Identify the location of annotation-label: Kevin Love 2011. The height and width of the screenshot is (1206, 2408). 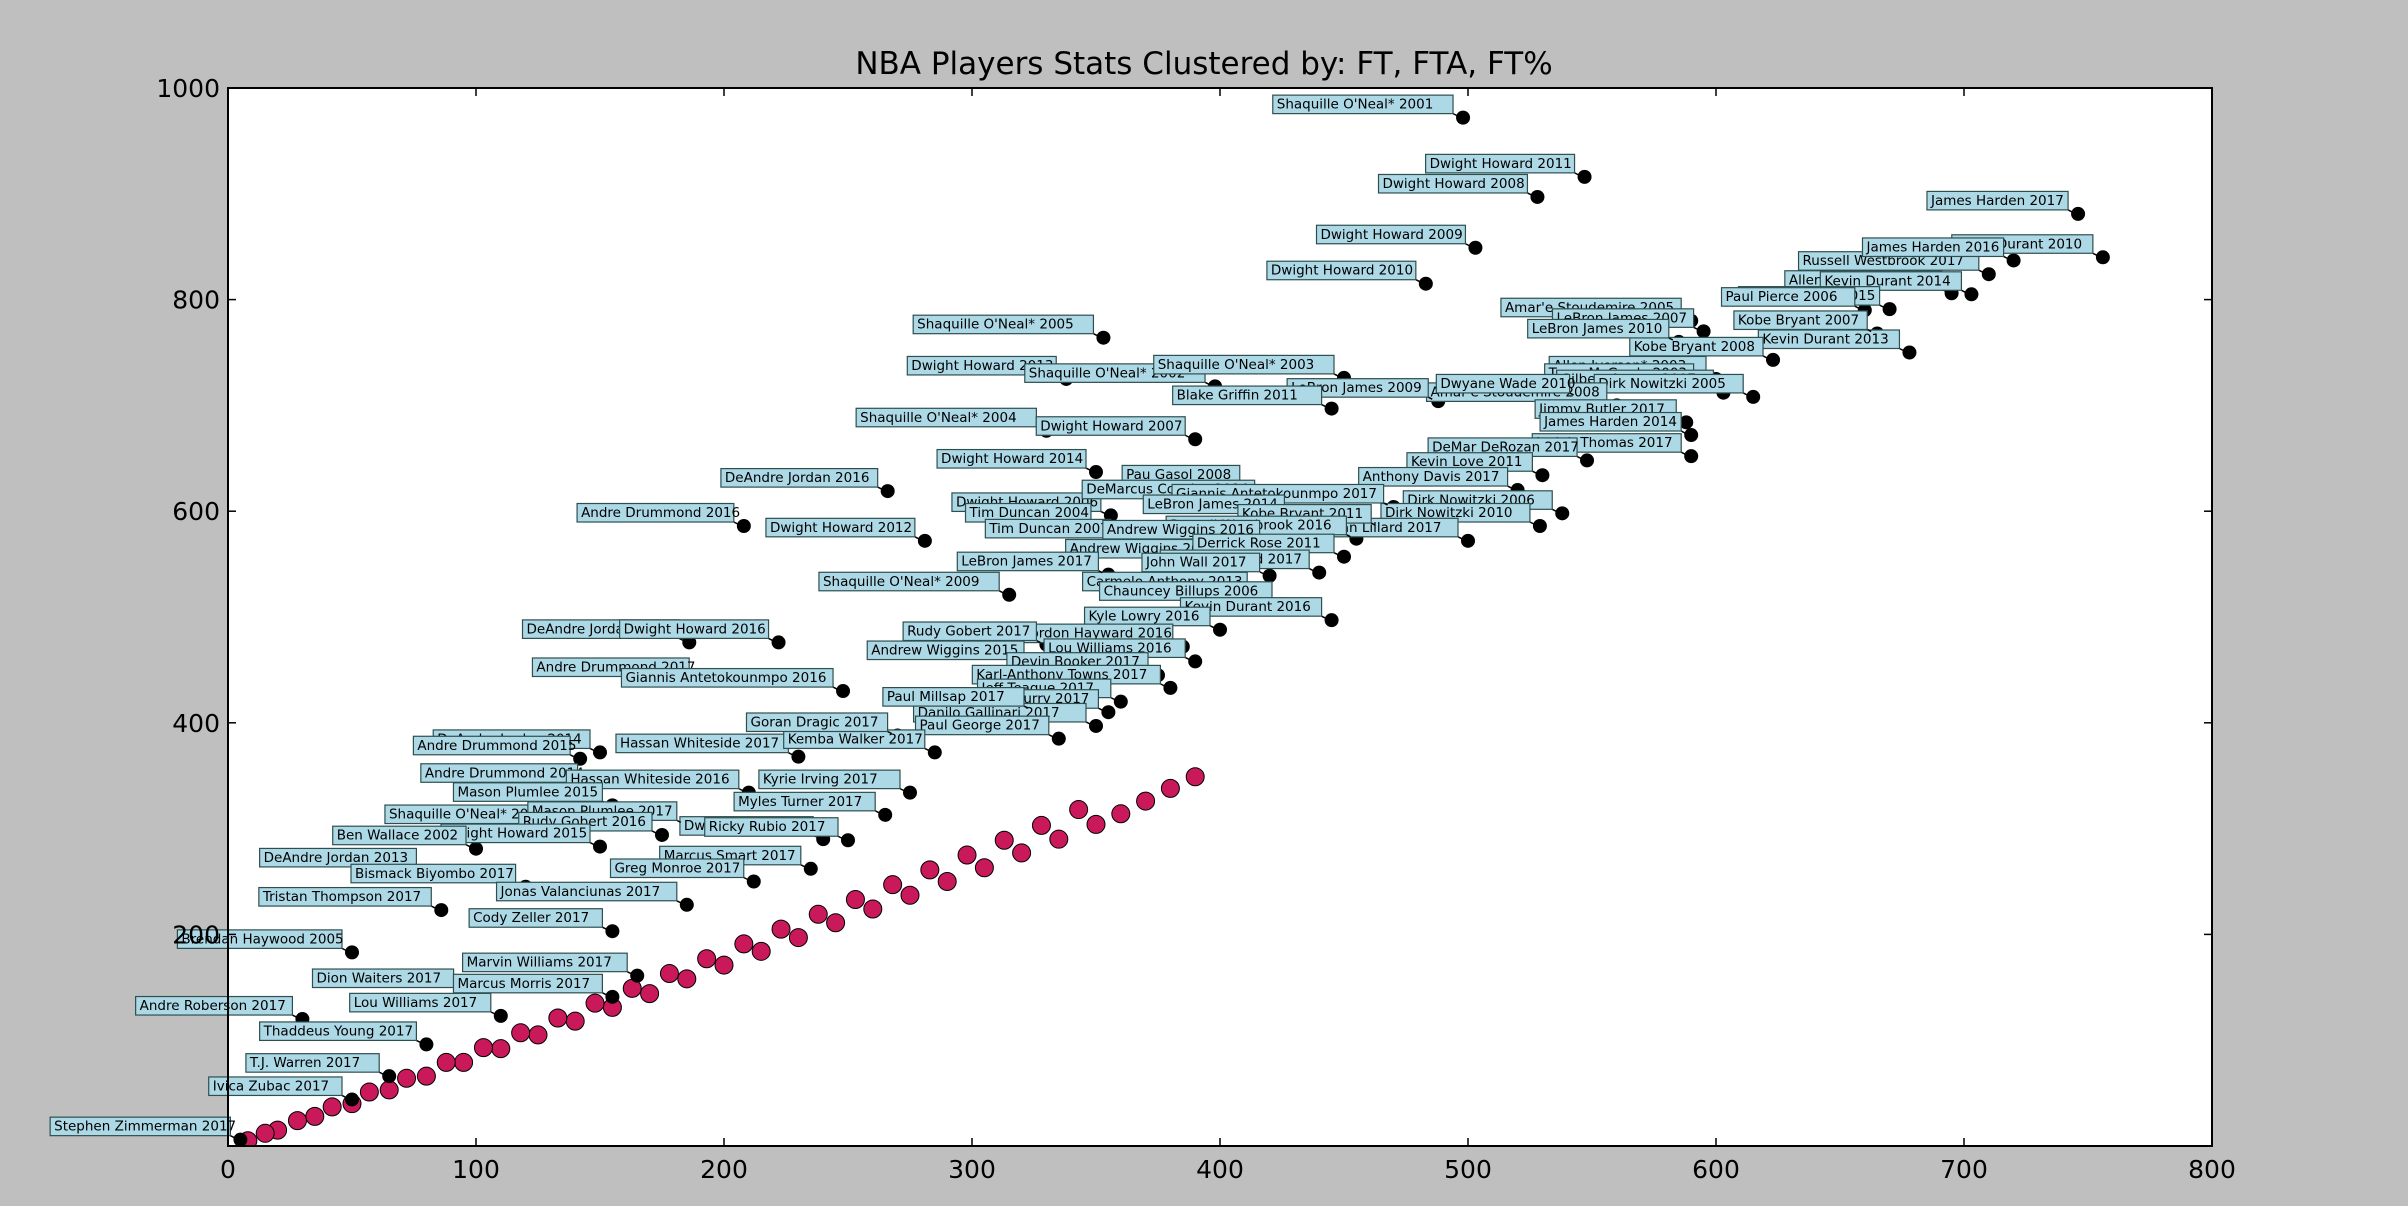
(1467, 462).